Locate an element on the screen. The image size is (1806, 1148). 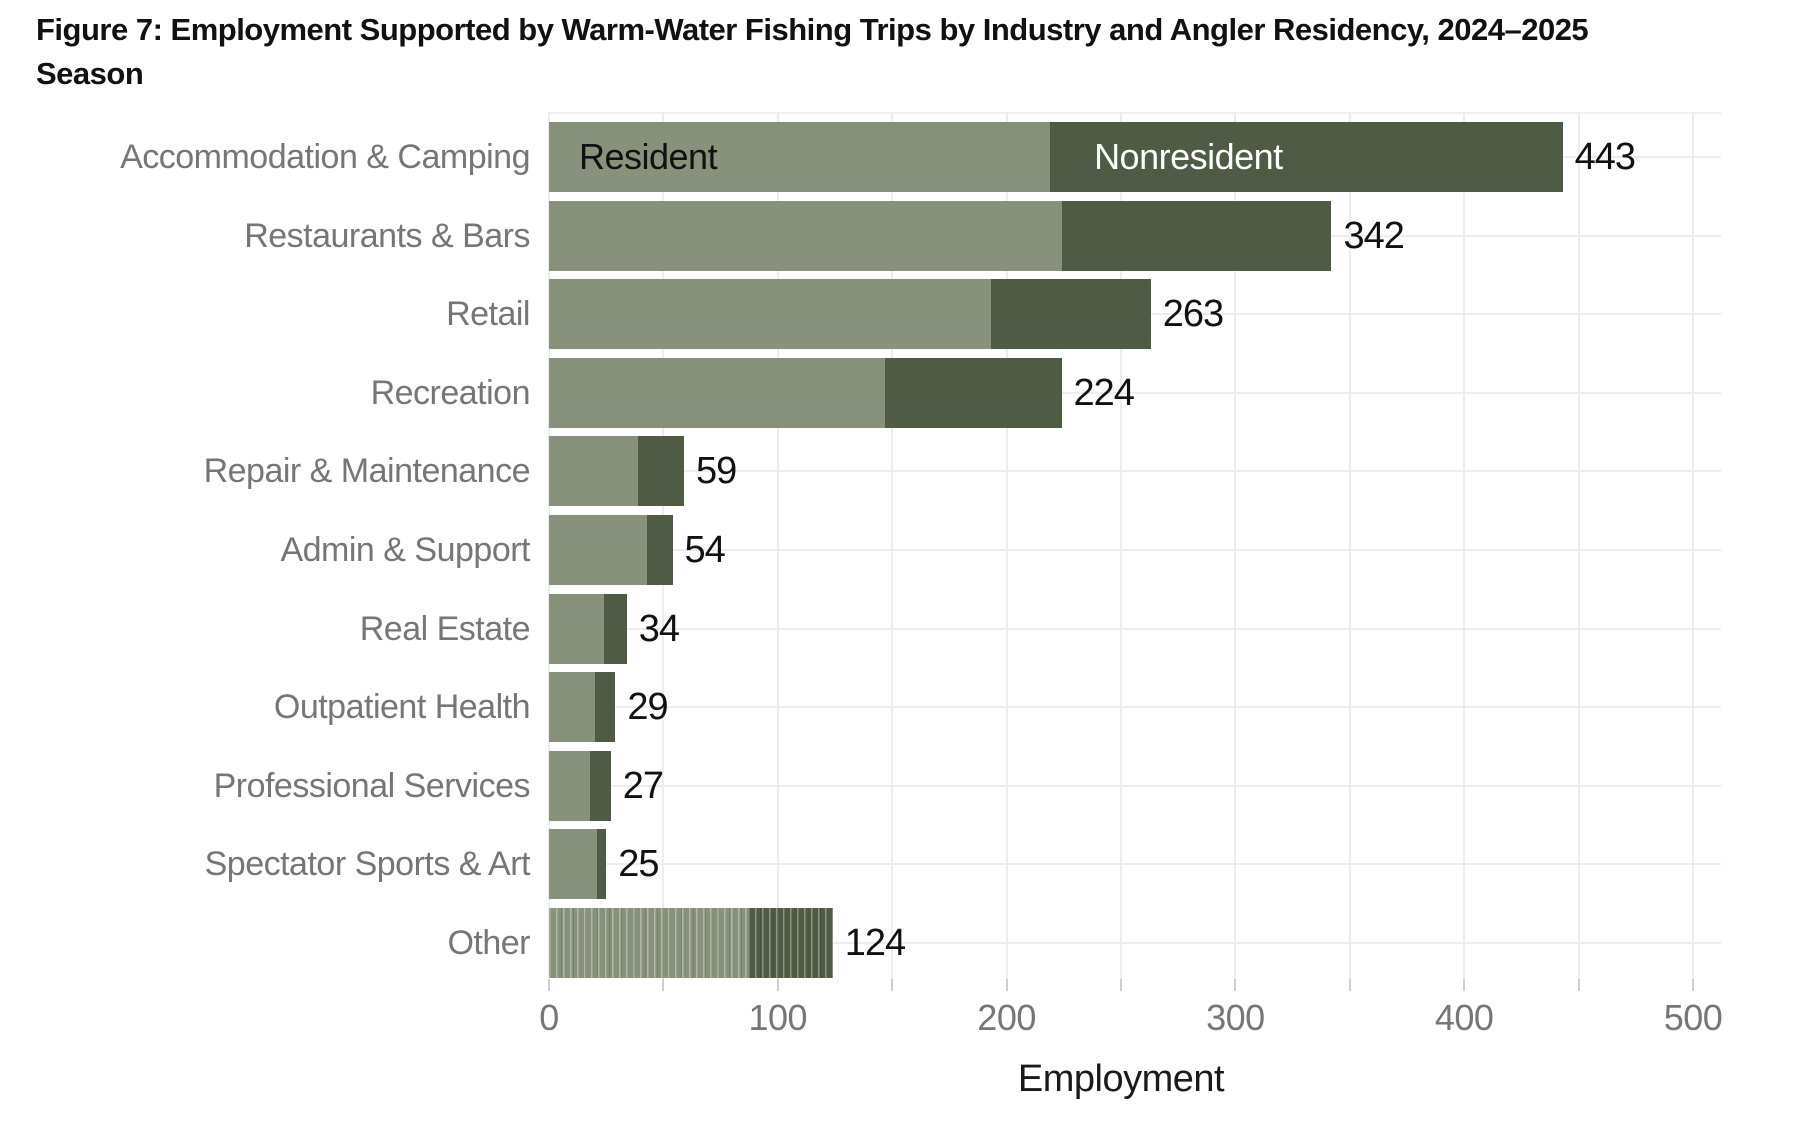
bar-total-label: 224 is located at coordinates (1104, 392).